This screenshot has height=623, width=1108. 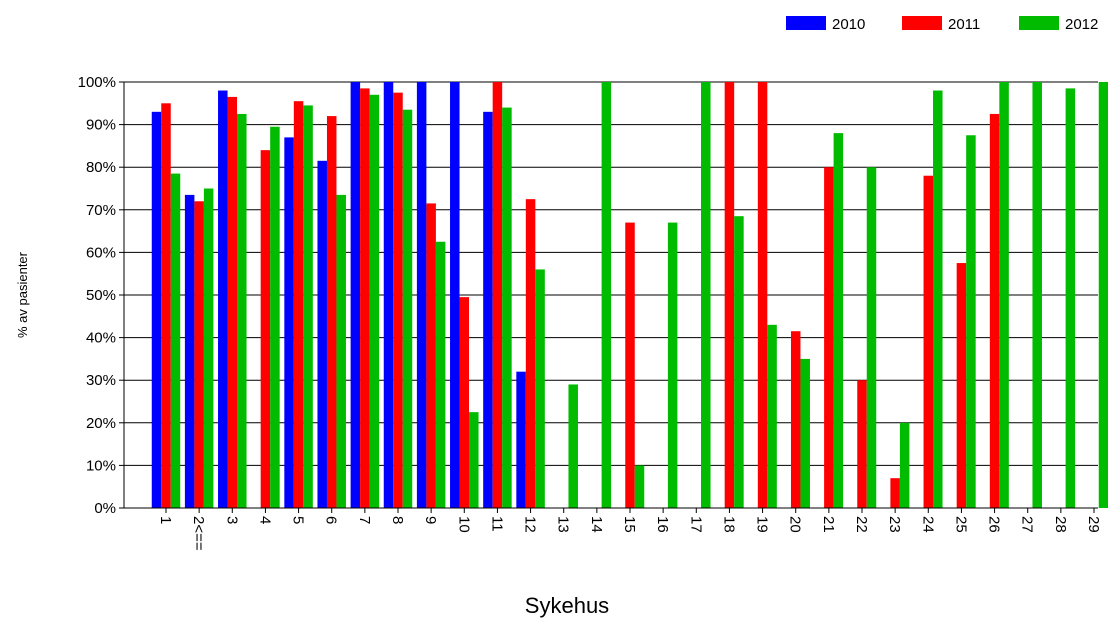 What do you see at coordinates (165, 520) in the screenshot?
I see `x-tick-label: 1` at bounding box center [165, 520].